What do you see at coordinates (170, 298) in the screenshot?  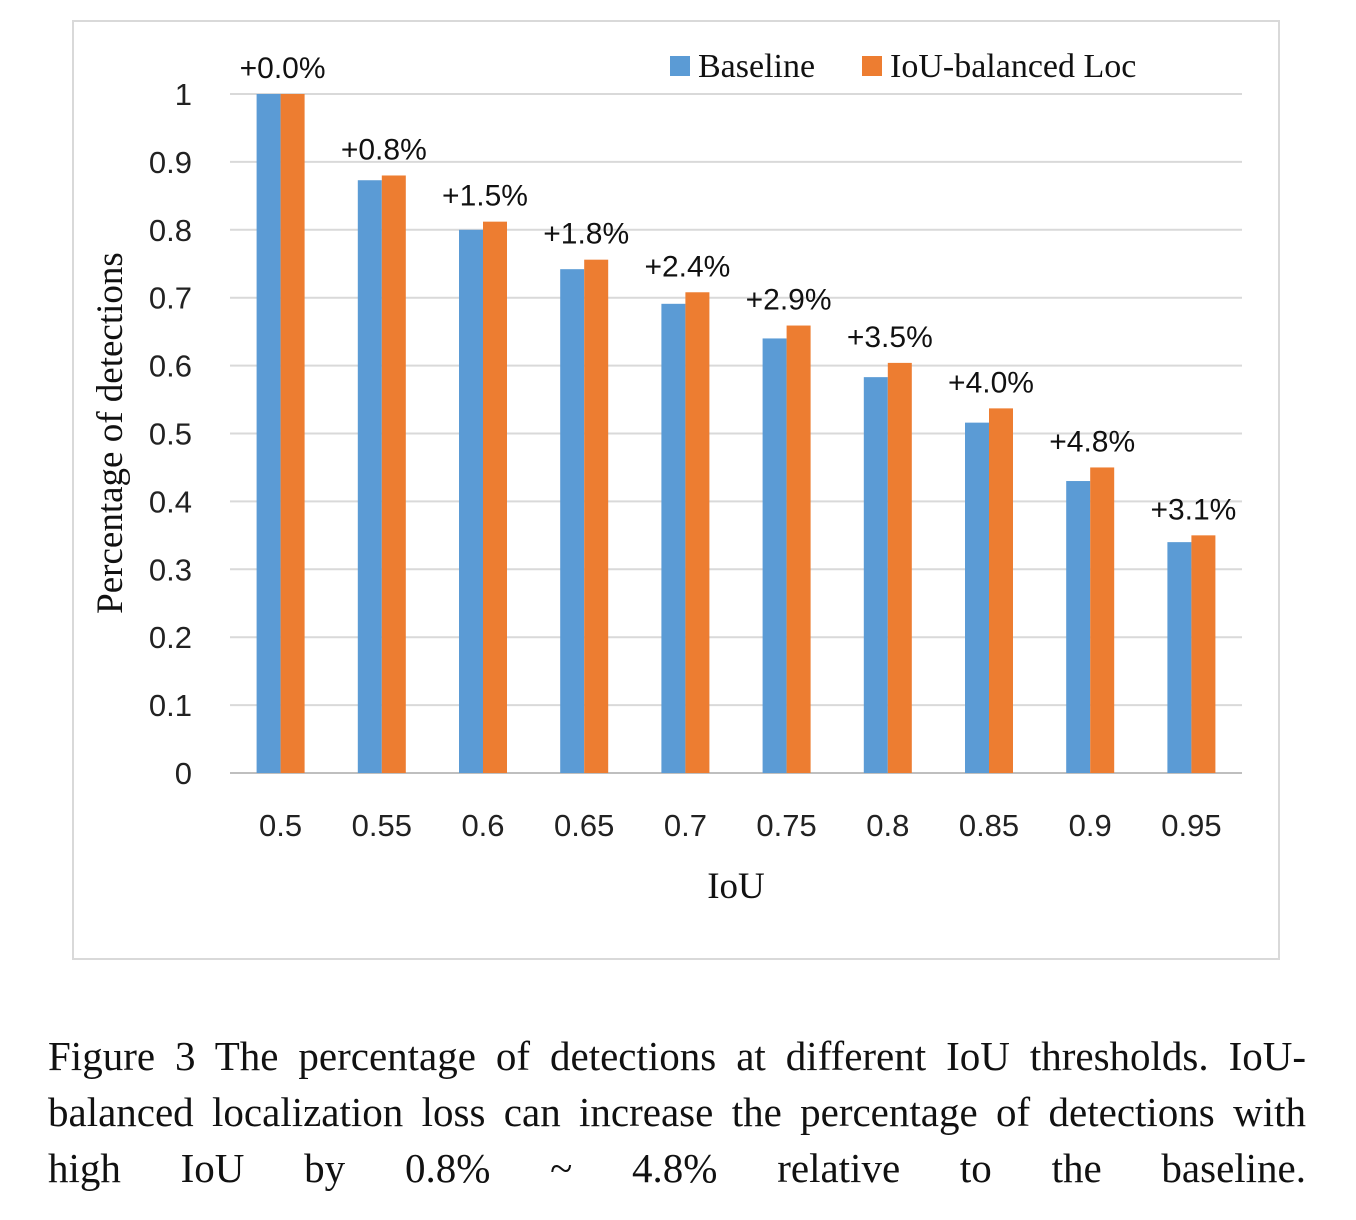 I see `y-tick-label: 0.7` at bounding box center [170, 298].